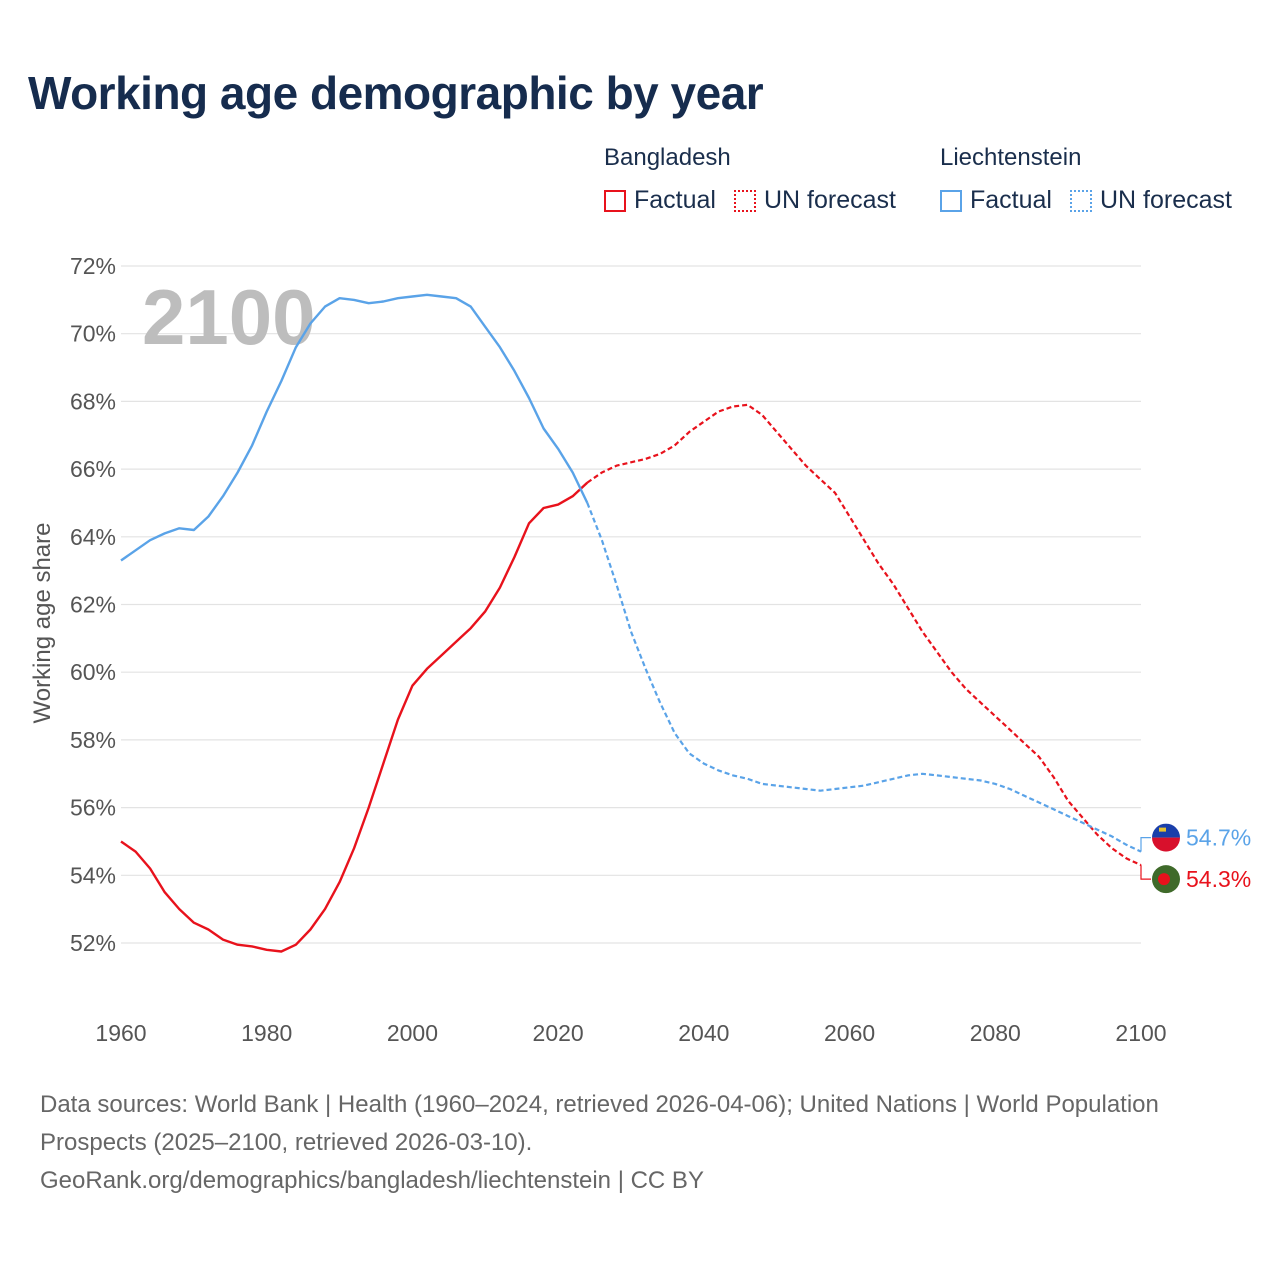  I want to click on x-tick-label: 2080, so click(995, 1033).